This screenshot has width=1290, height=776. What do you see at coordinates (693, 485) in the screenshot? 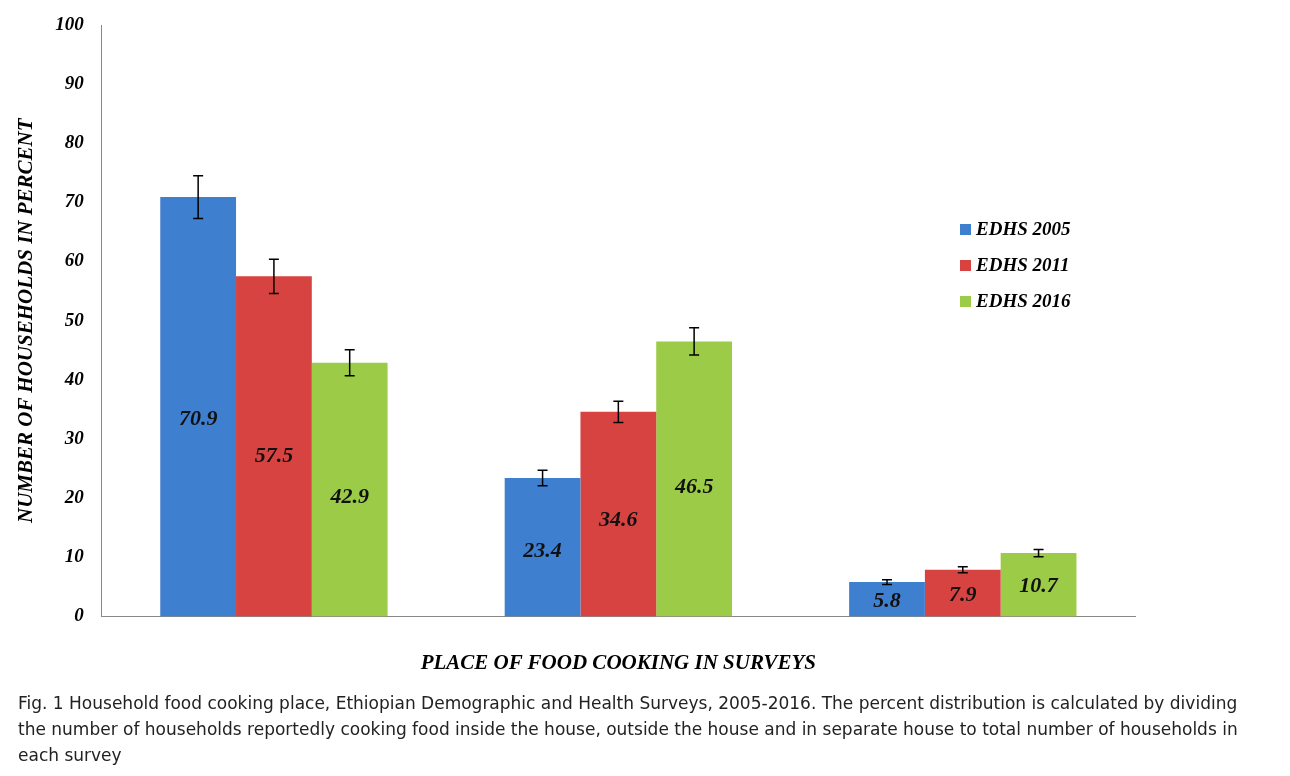
I see `data-label: 46.5` at bounding box center [693, 485].